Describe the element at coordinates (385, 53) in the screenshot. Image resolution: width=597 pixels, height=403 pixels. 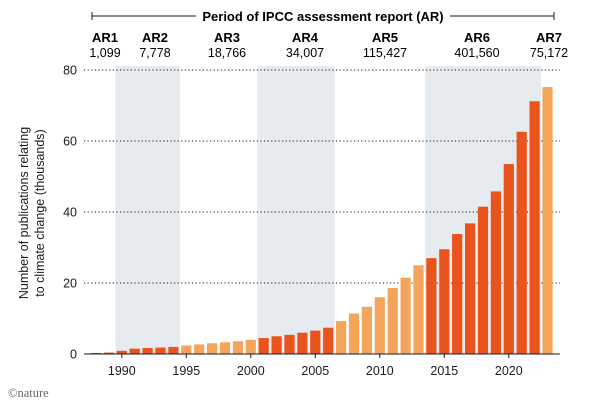
I see `ar-count-ar5: 115,427` at that location.